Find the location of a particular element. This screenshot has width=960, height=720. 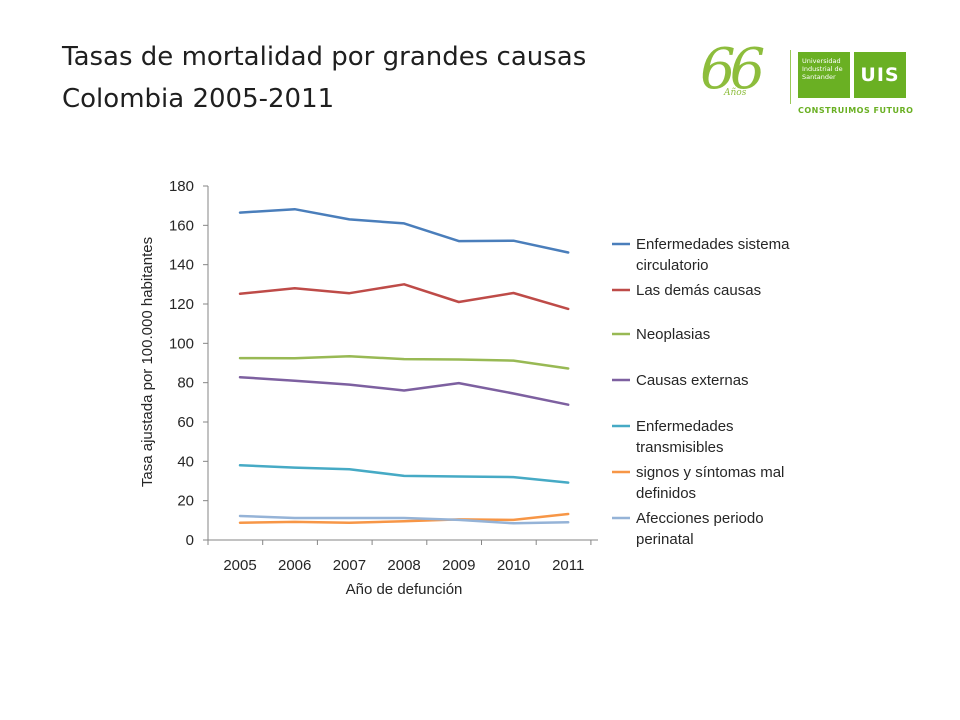

uis-shield: UIS is located at coordinates (880, 75).